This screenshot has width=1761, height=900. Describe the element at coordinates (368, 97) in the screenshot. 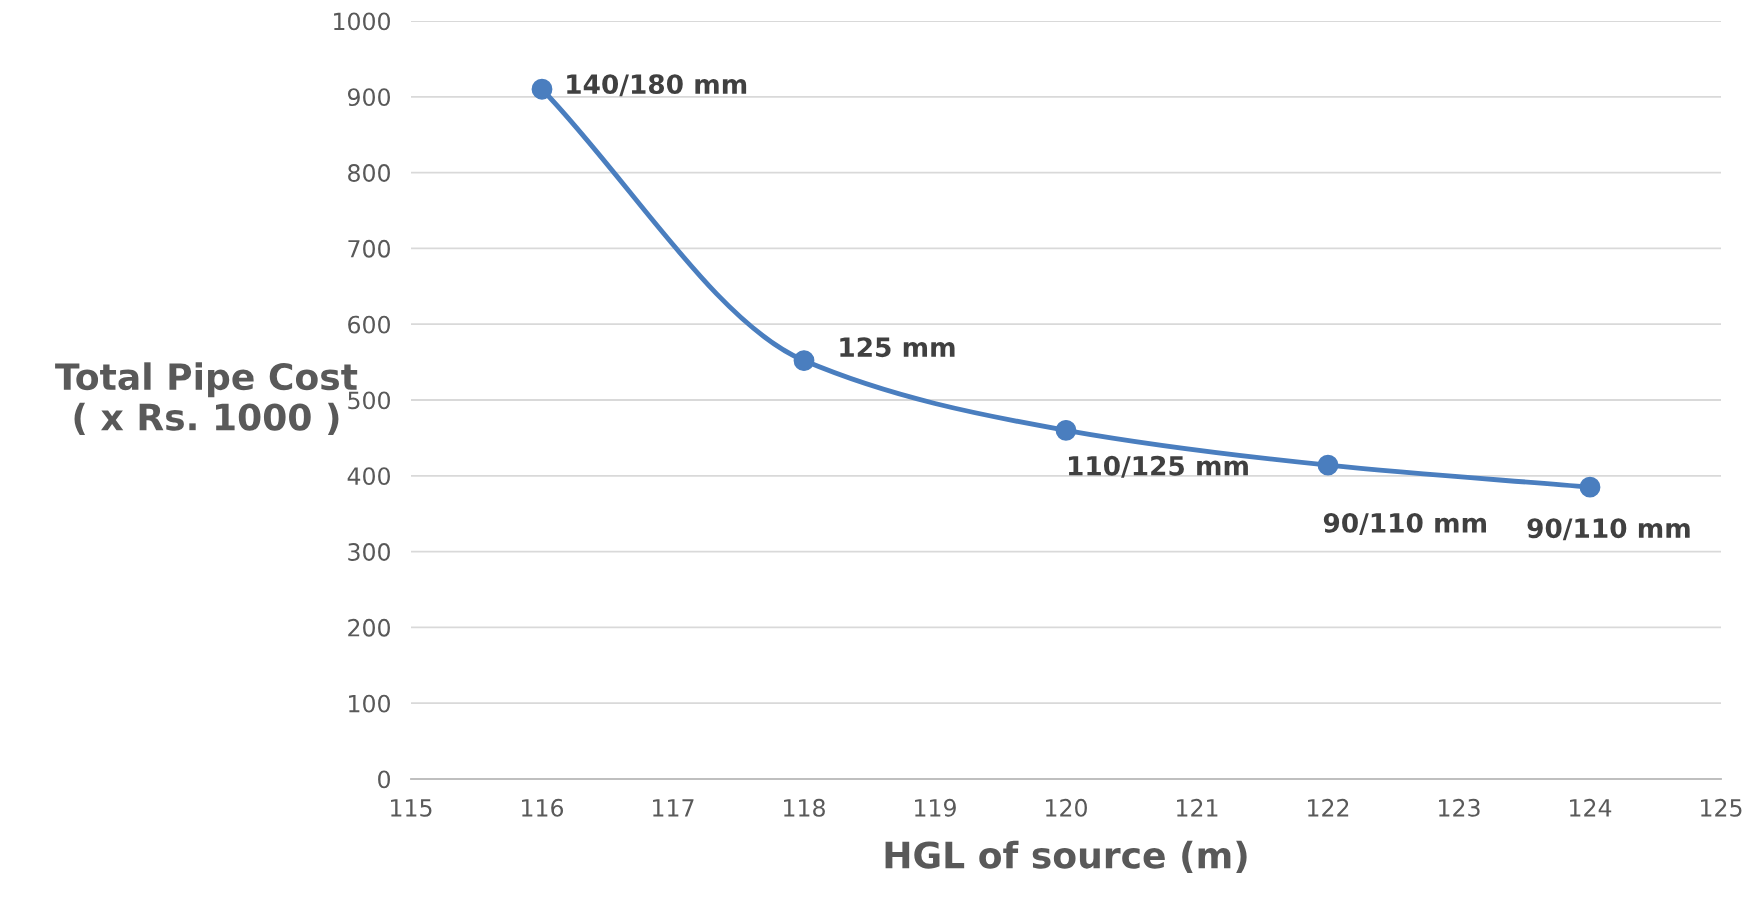

I see `y-tick-label: 900` at that location.